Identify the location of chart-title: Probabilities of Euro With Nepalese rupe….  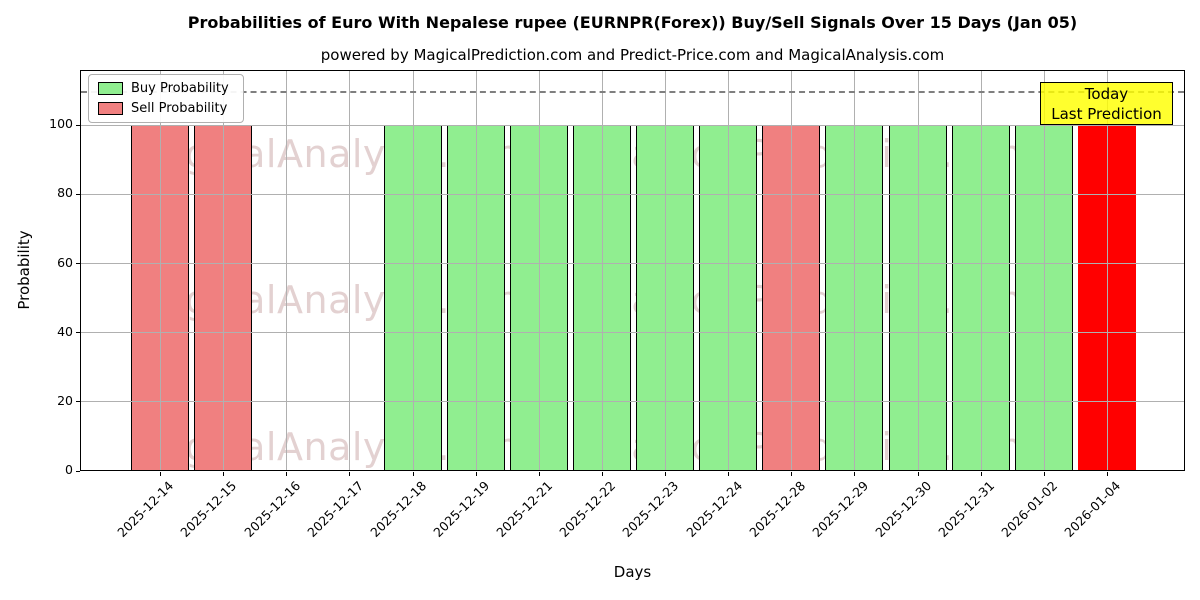
(632, 22).